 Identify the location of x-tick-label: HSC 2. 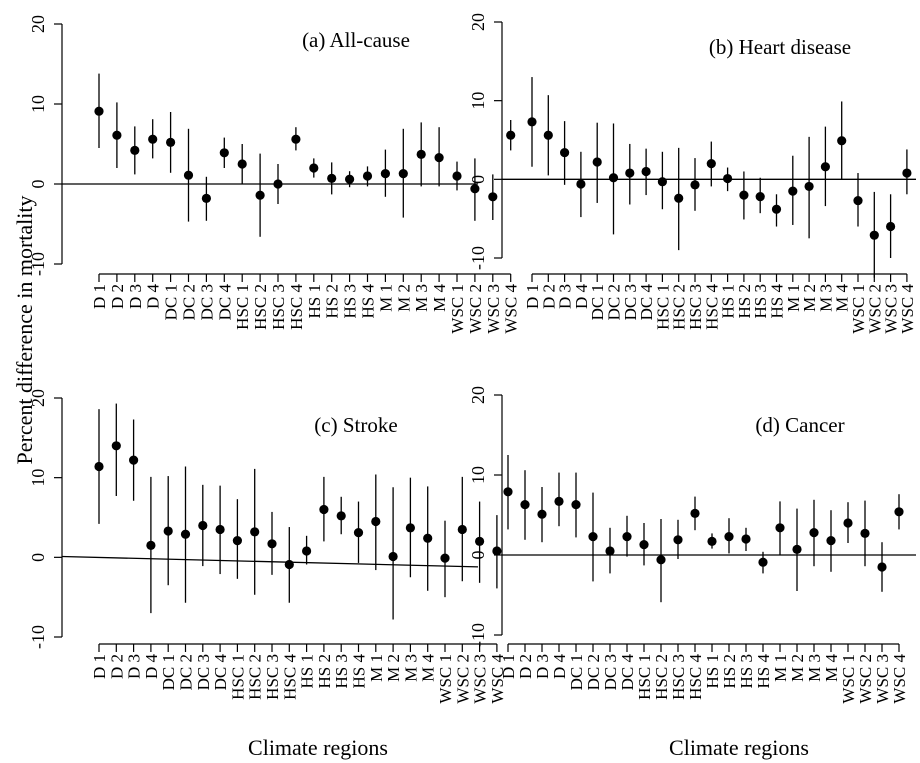
(255, 677).